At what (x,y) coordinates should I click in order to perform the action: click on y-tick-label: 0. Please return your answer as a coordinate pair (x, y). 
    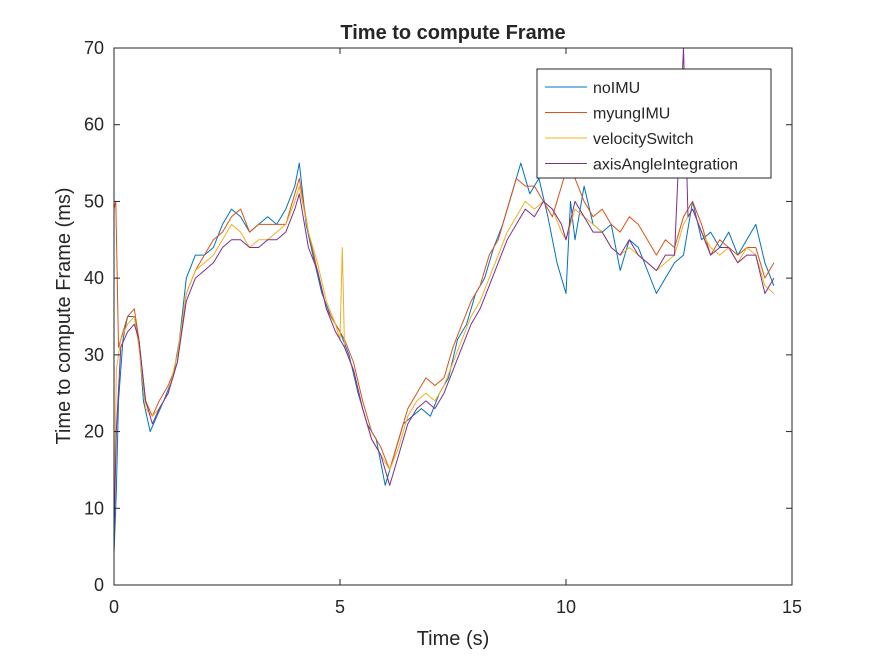
    Looking at the image, I should click on (99, 585).